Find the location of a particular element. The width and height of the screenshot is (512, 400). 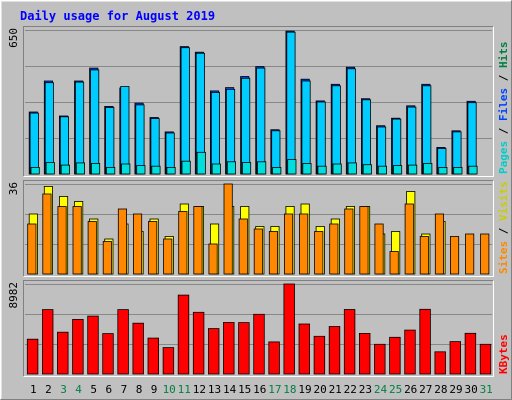

day-label-6: 6 is located at coordinates (108, 389).